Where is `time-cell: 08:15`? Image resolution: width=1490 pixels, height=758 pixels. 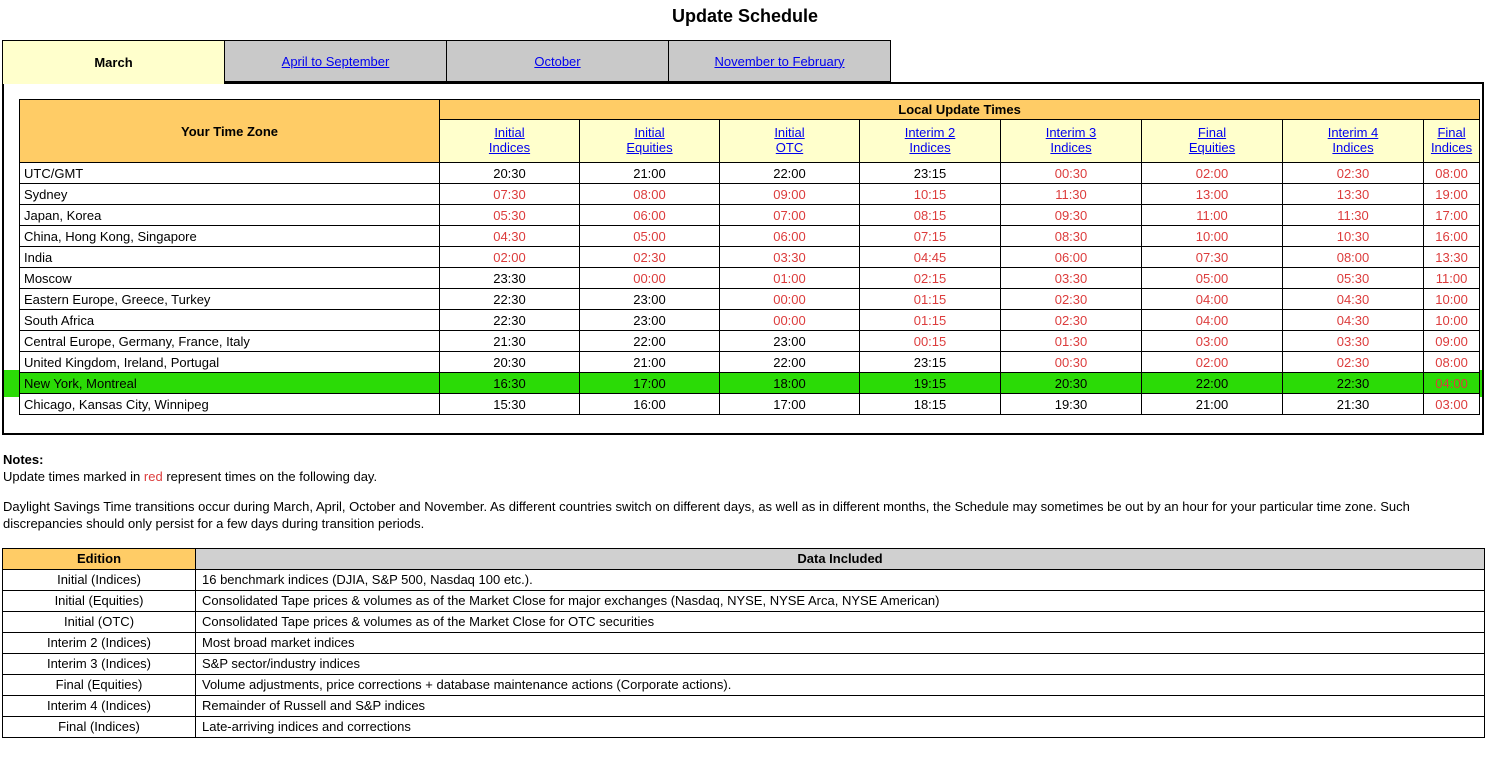
time-cell: 08:15 is located at coordinates (930, 215).